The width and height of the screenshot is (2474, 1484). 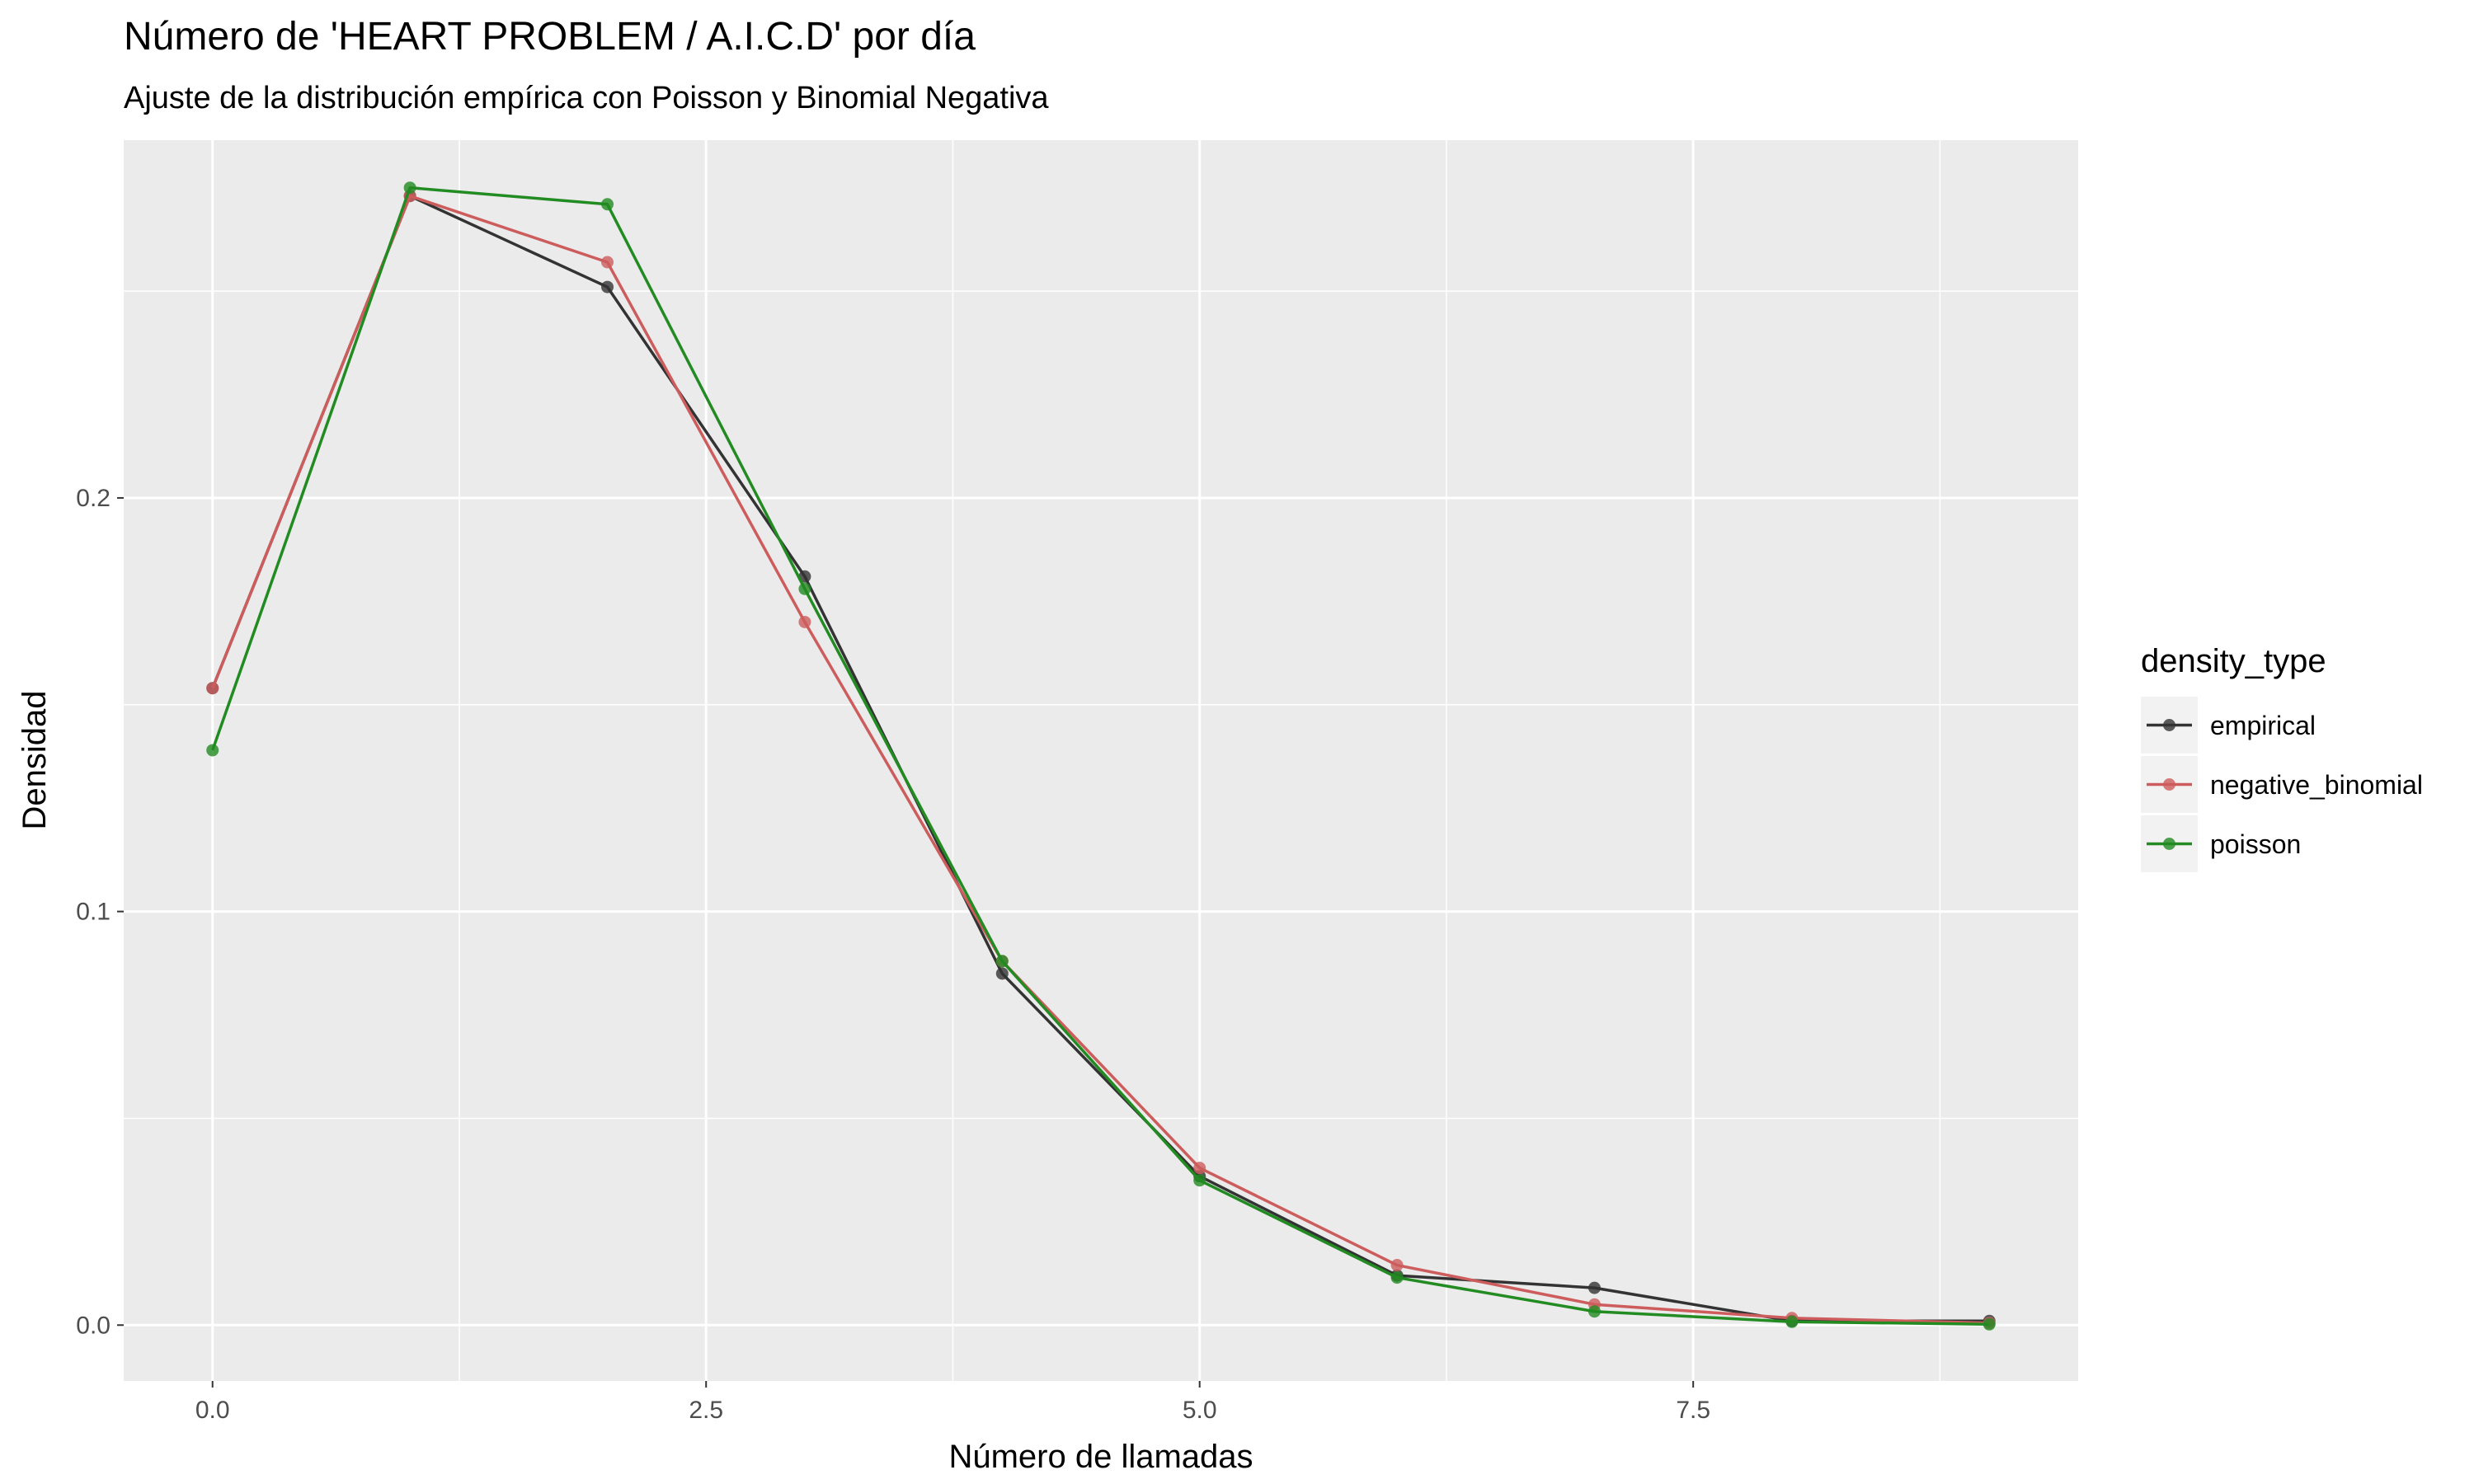 What do you see at coordinates (2255, 844) in the screenshot?
I see `legend-label-poisson: poisson` at bounding box center [2255, 844].